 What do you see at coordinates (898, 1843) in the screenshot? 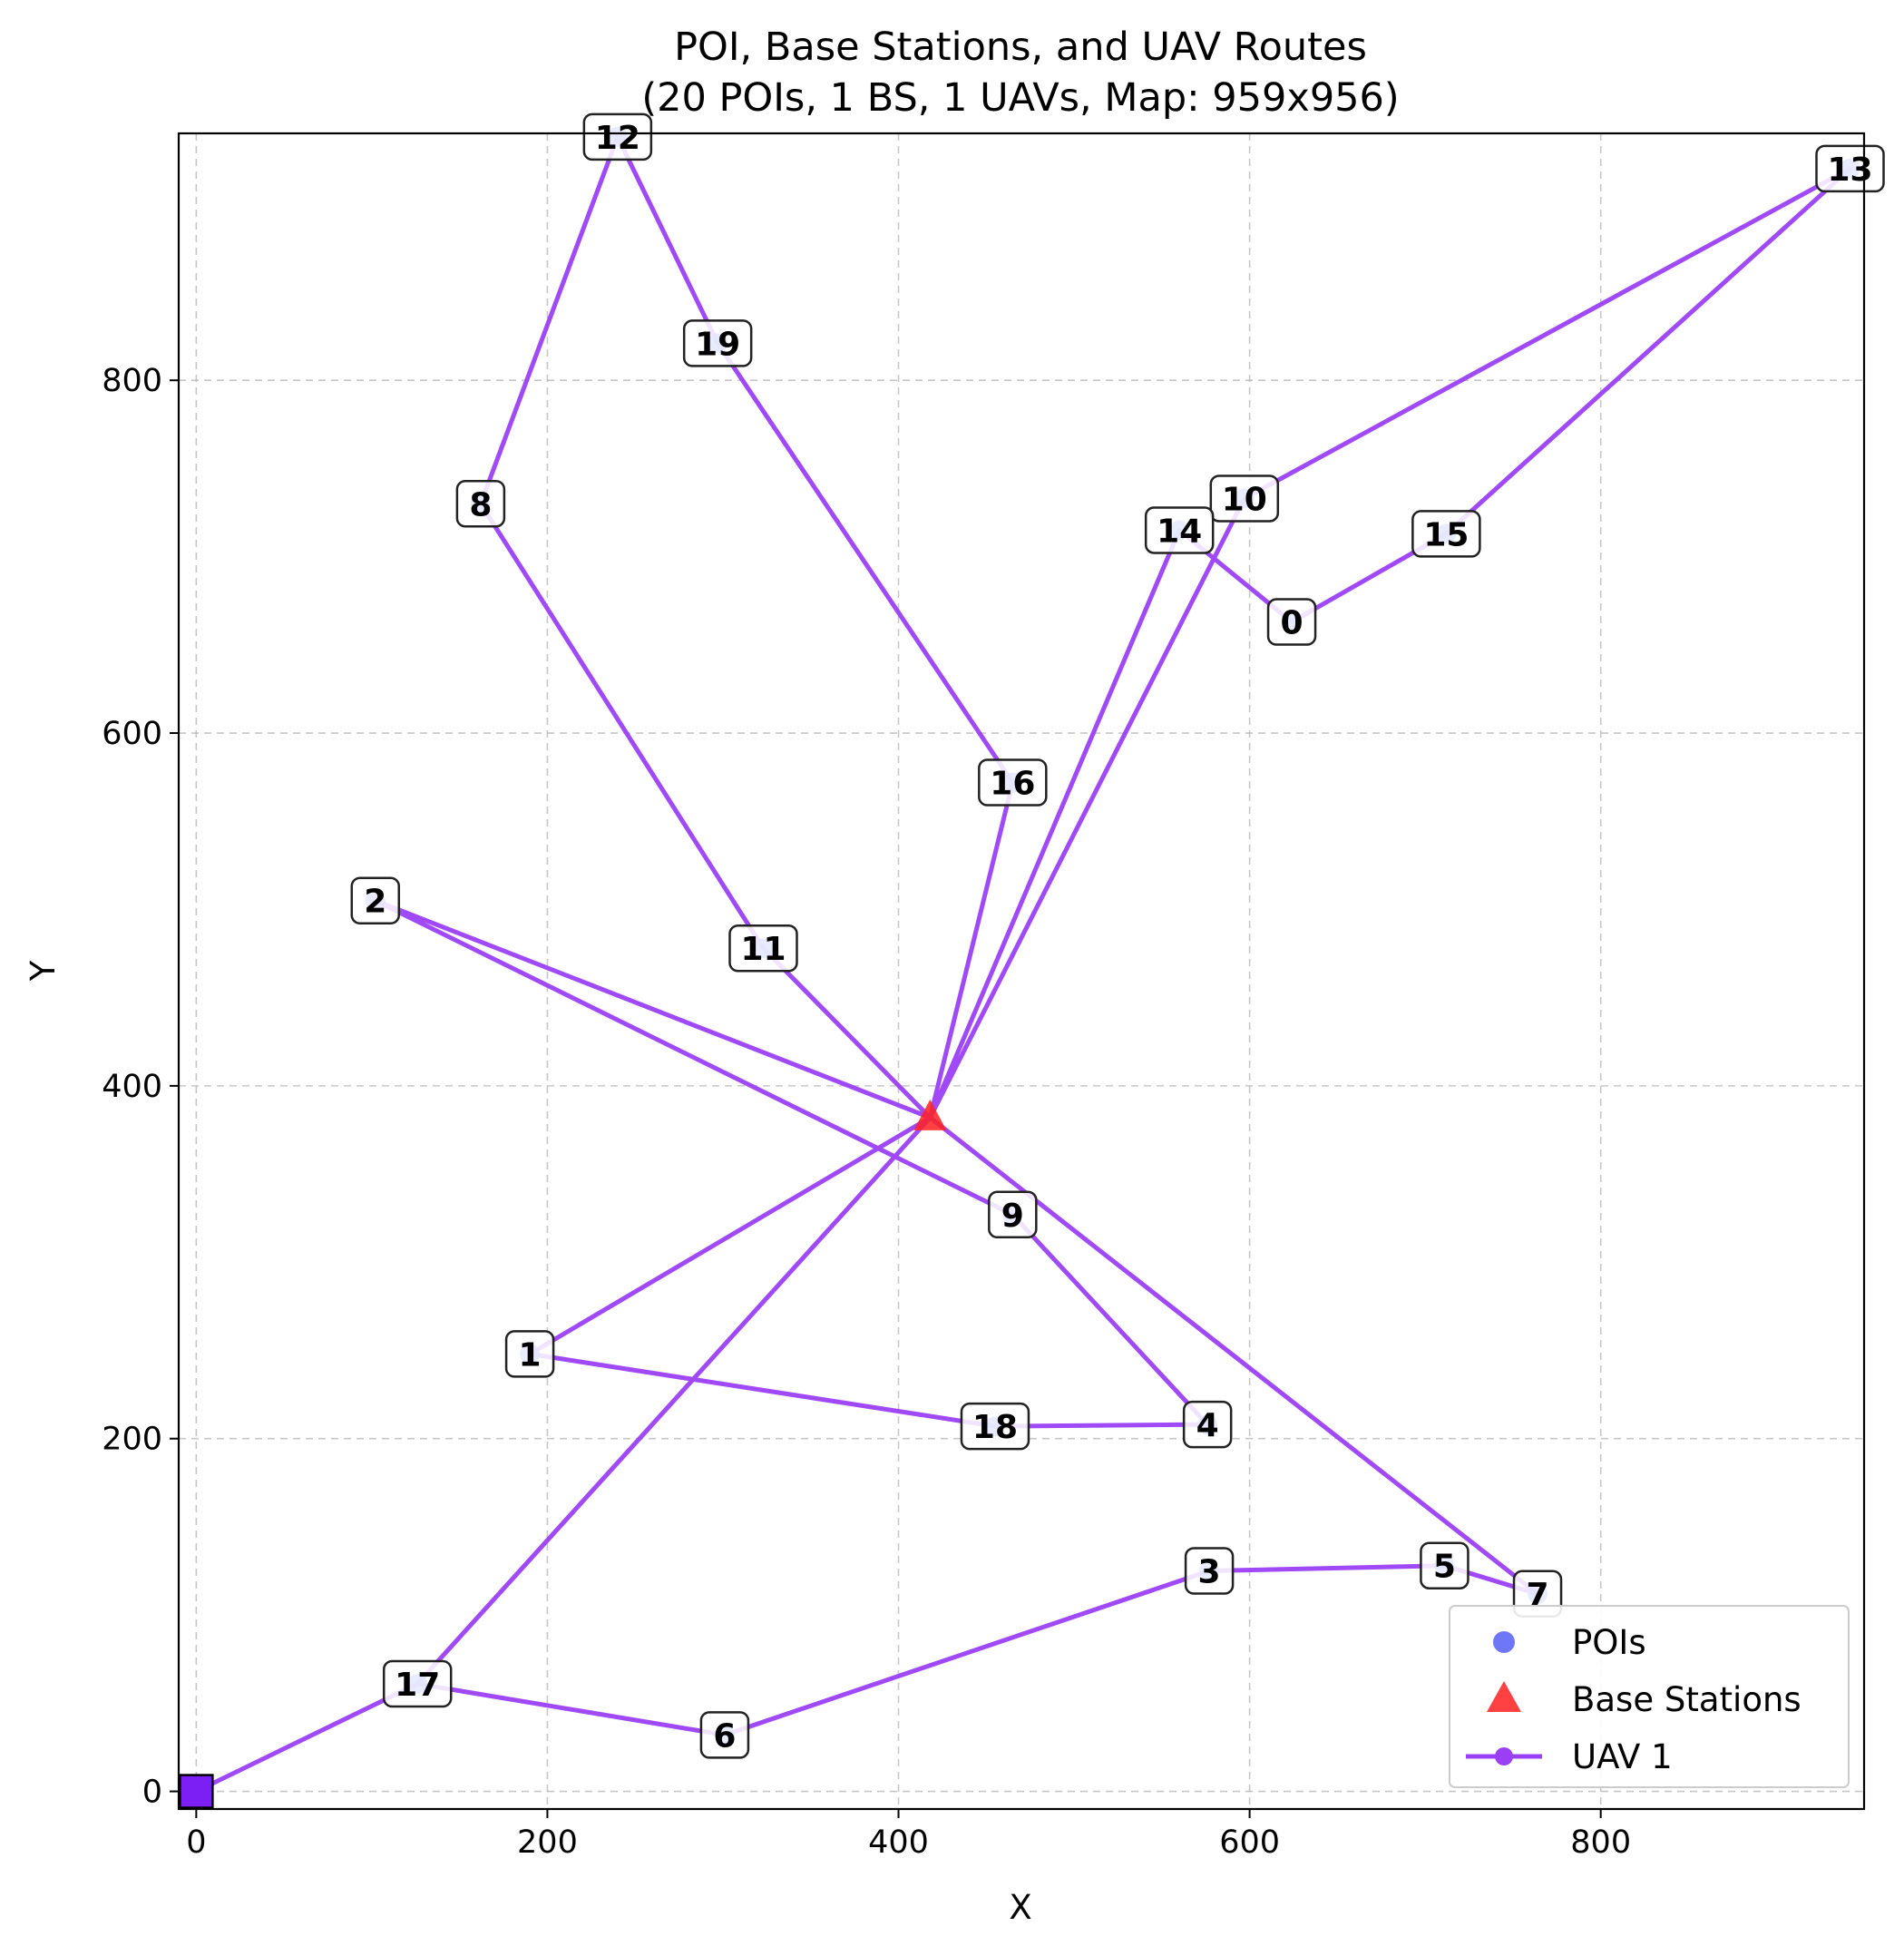
I see `x-tick-label: 400` at bounding box center [898, 1843].